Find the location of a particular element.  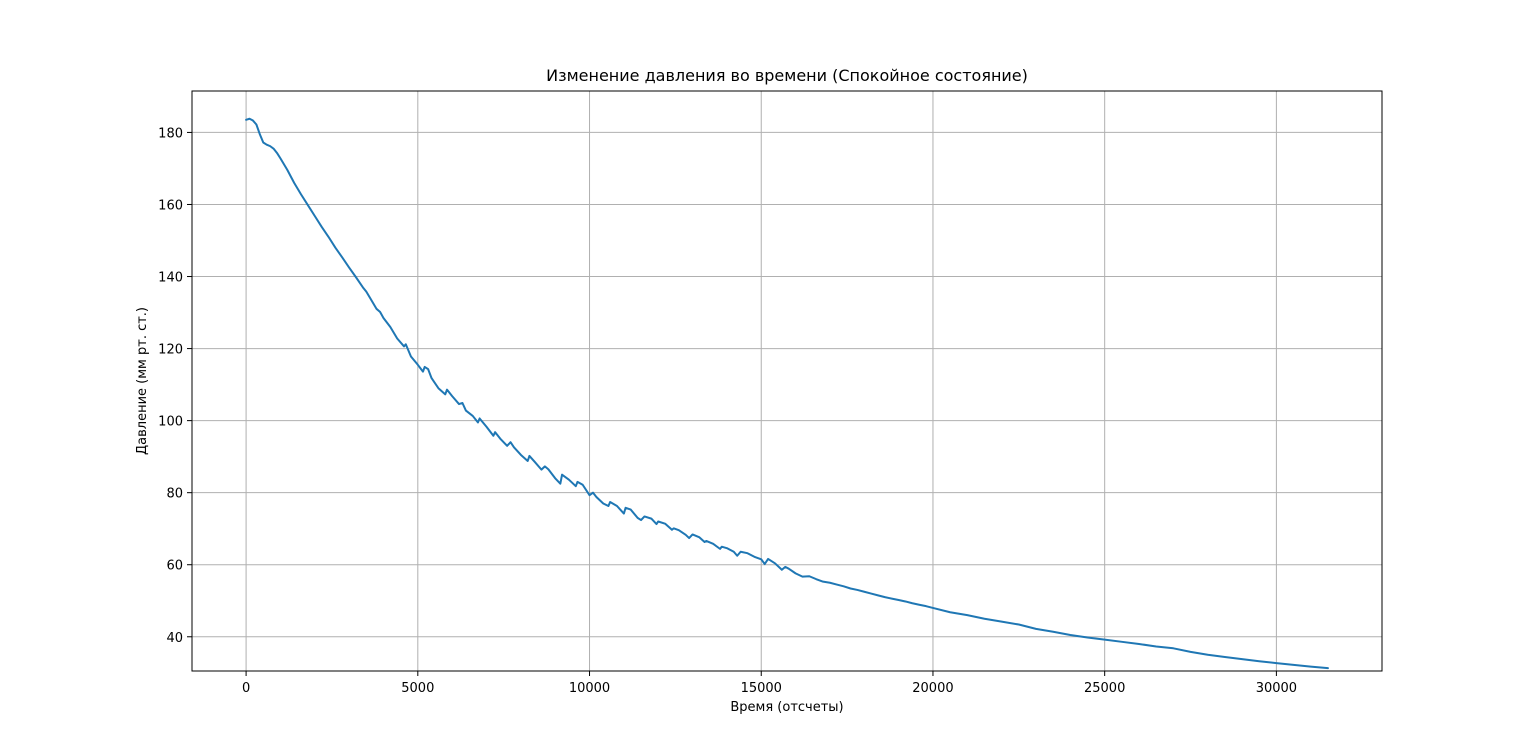

y-tick-label: 140 is located at coordinates (170, 278).